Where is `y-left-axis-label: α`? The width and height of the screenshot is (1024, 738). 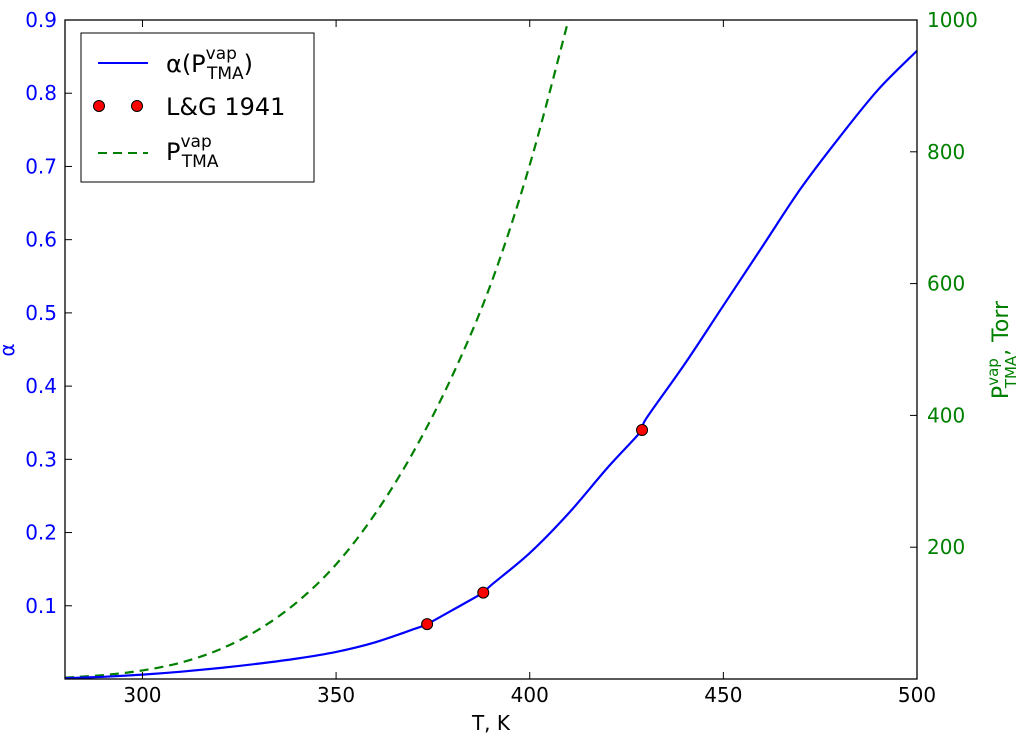 y-left-axis-label: α is located at coordinates (9, 349).